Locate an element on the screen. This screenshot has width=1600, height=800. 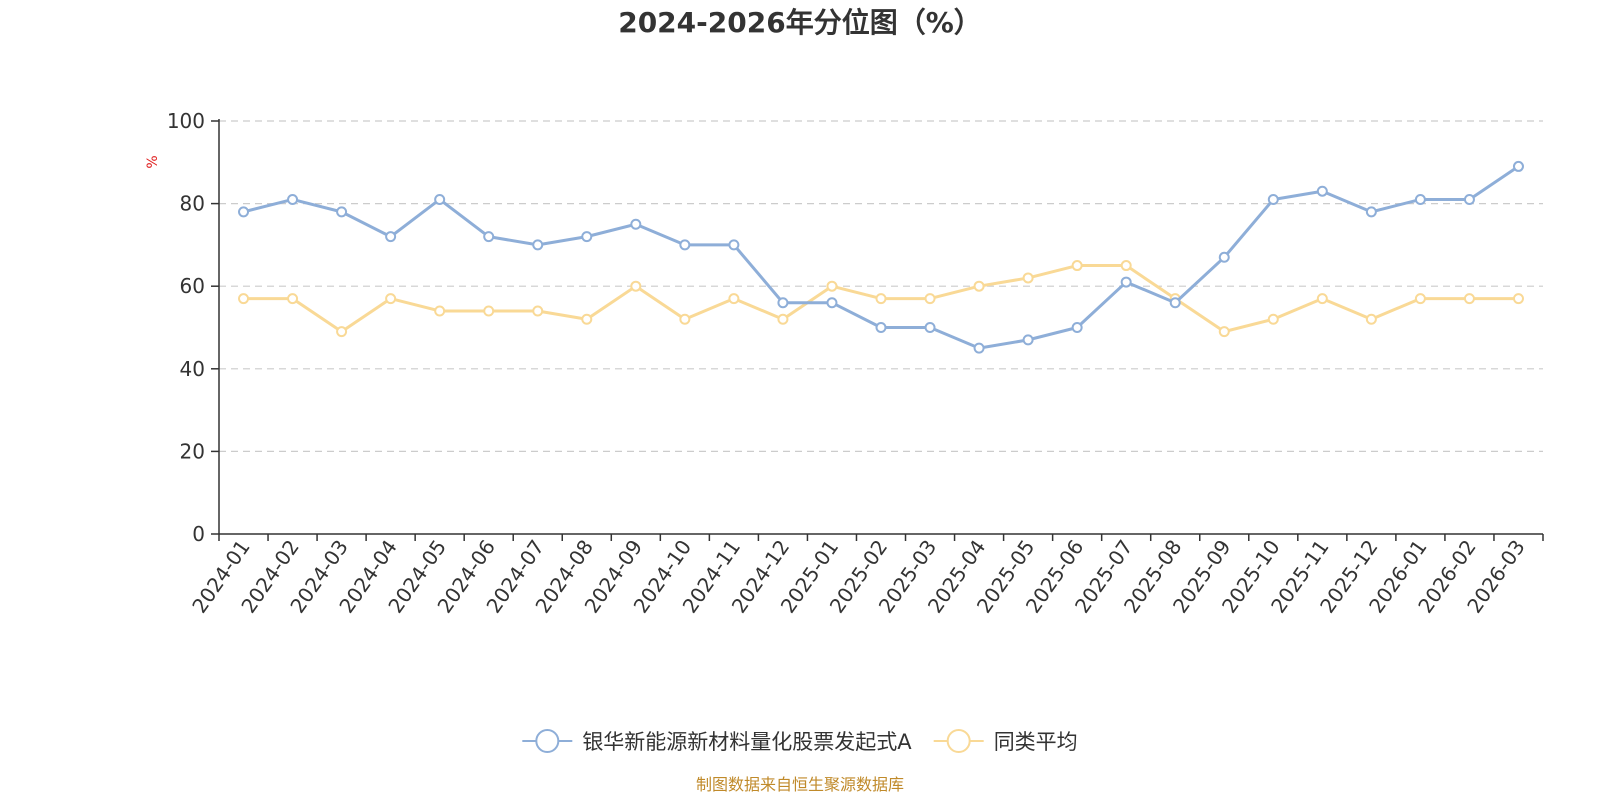
legend-label: 银华新能源新材料量化股票发起式A is located at coordinates (747, 742).